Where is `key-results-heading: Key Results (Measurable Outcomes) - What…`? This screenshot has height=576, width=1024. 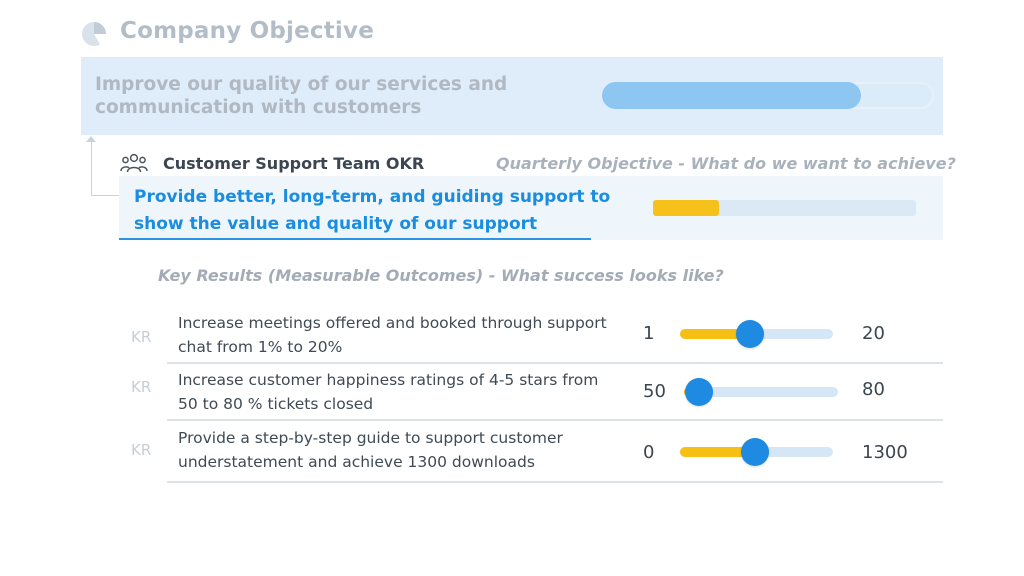 key-results-heading: Key Results (Measurable Outcomes) - What… is located at coordinates (441, 275).